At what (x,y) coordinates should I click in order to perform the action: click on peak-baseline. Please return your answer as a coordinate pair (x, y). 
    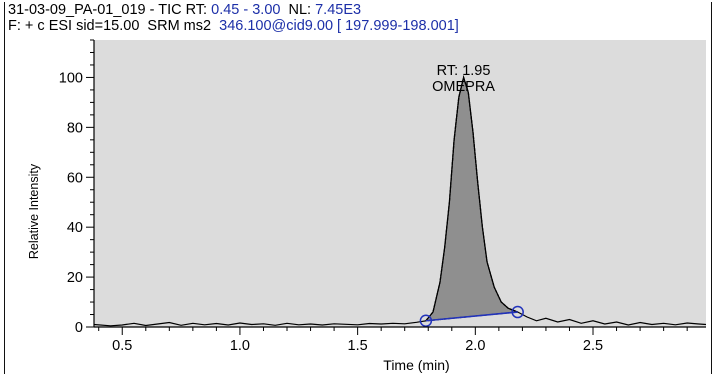
    Looking at the image, I should click on (471, 316).